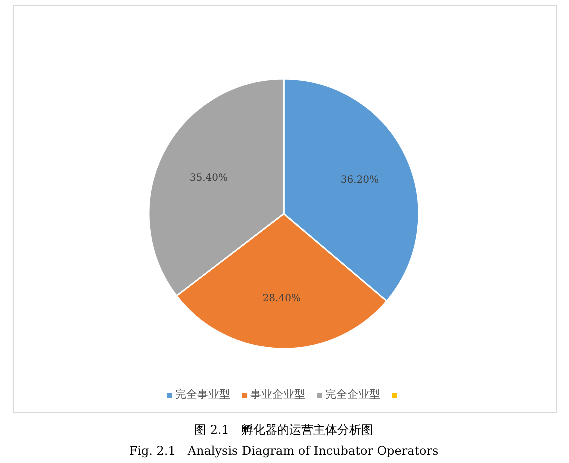 The width and height of the screenshot is (569, 463). What do you see at coordinates (360, 180) in the screenshot?
I see `data-label: 36.20%` at bounding box center [360, 180].